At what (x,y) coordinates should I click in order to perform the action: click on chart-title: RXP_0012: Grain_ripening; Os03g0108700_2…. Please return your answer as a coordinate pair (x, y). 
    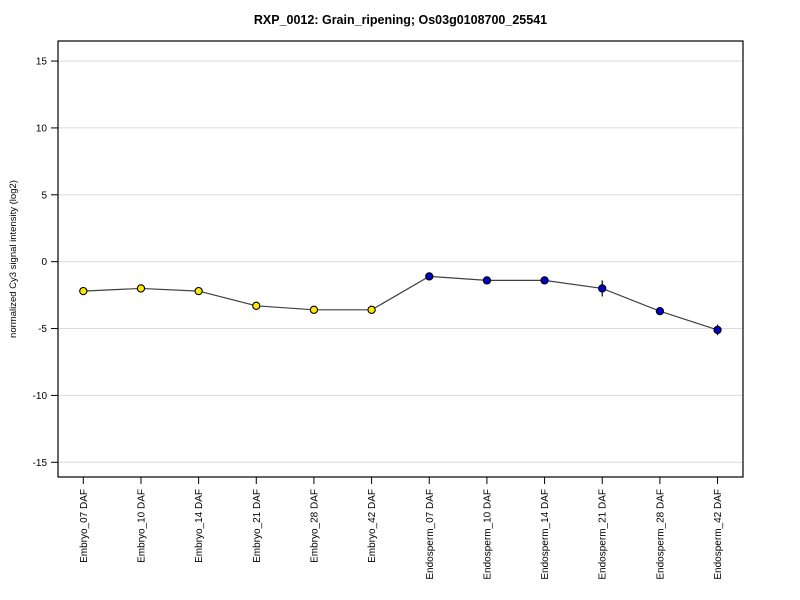
    Looking at the image, I should click on (400, 20).